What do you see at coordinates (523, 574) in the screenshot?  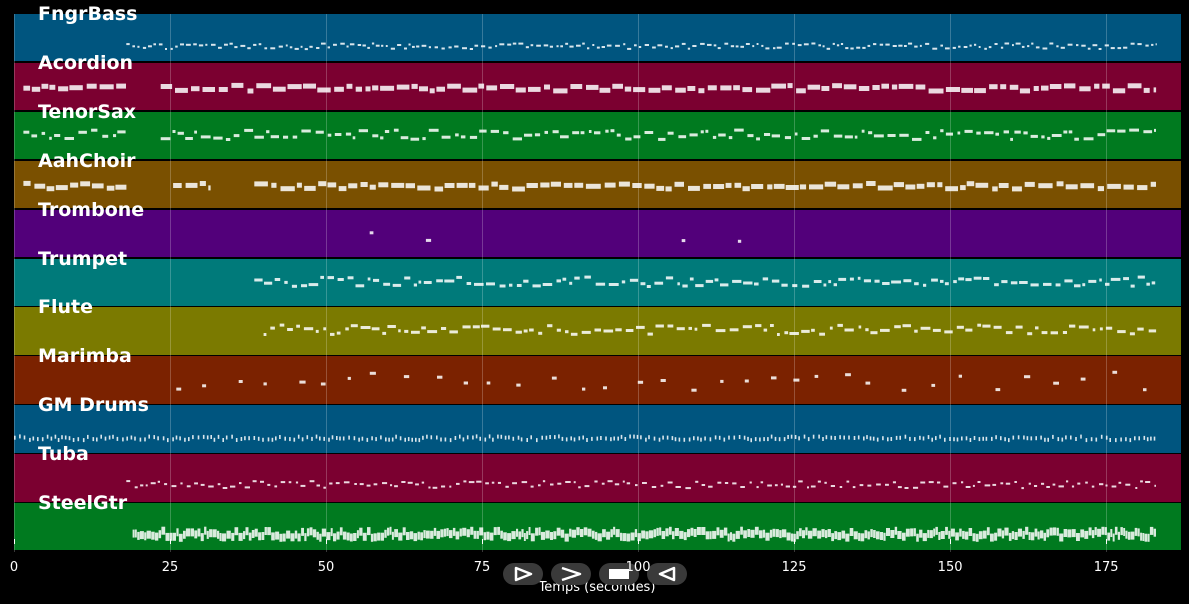 I see `play-button` at bounding box center [523, 574].